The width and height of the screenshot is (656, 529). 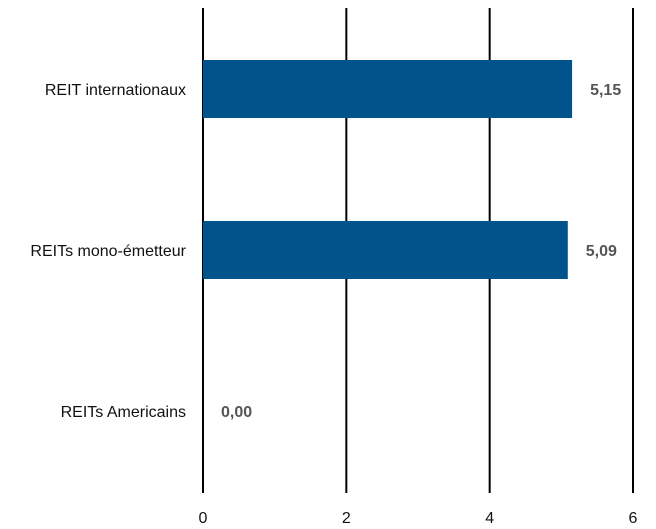 I want to click on x-tick-label-0: 0, so click(x=203, y=518).